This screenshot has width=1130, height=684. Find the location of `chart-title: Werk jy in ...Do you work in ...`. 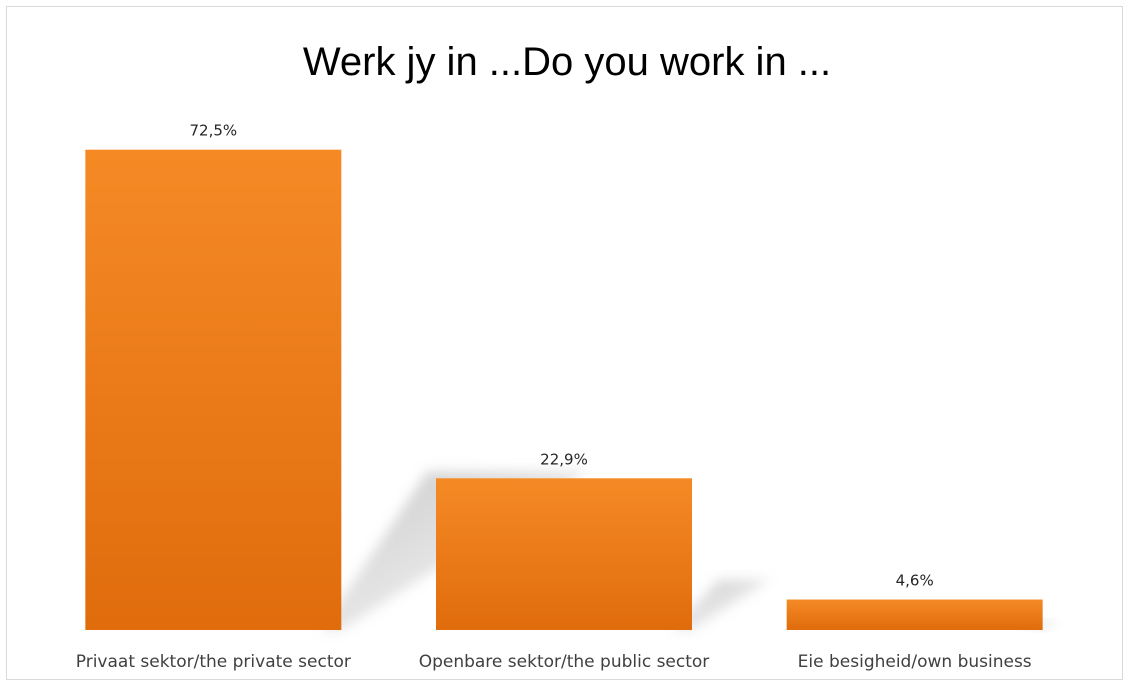

chart-title: Werk jy in ...Do you work in ... is located at coordinates (567, 62).